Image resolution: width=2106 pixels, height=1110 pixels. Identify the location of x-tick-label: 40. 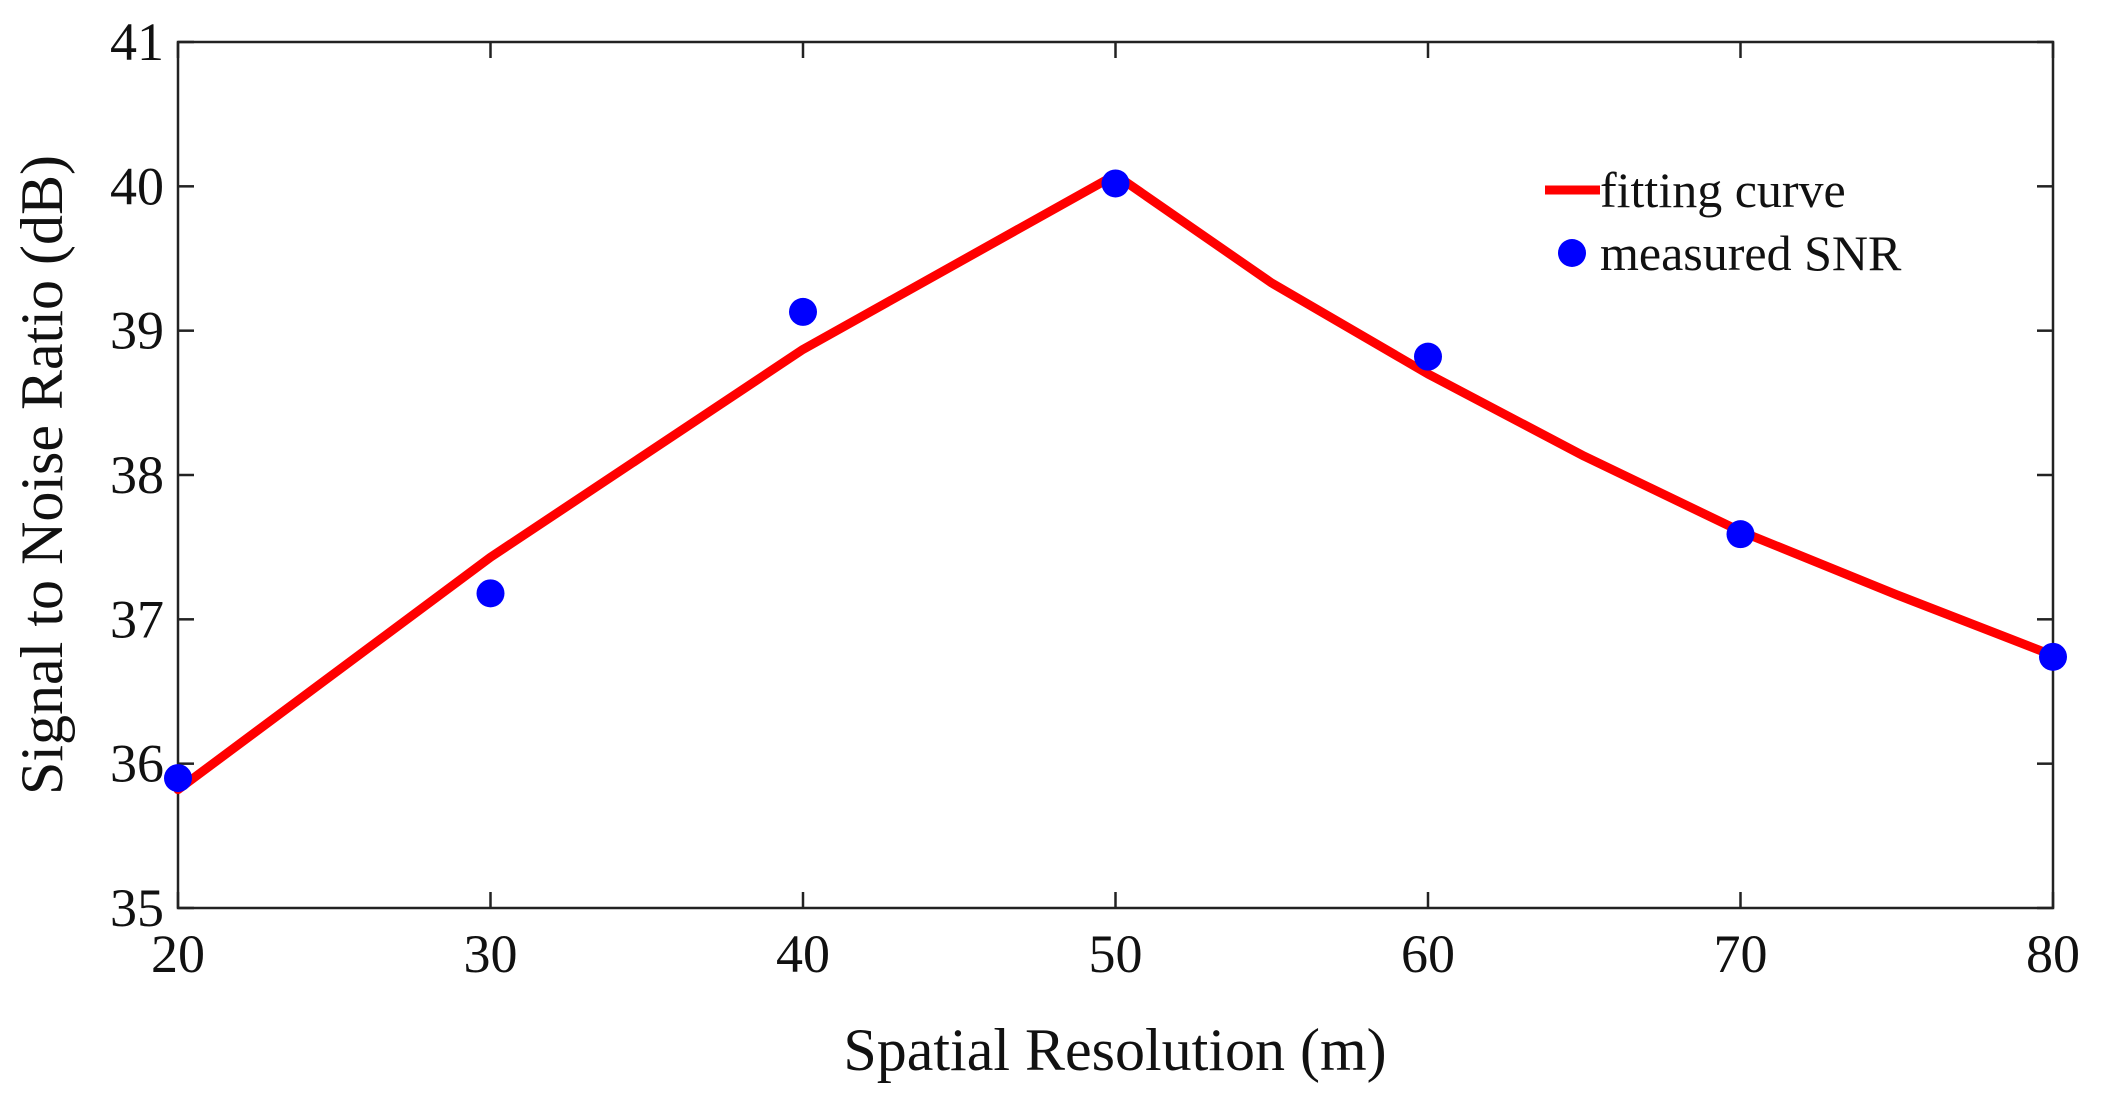
(803, 954).